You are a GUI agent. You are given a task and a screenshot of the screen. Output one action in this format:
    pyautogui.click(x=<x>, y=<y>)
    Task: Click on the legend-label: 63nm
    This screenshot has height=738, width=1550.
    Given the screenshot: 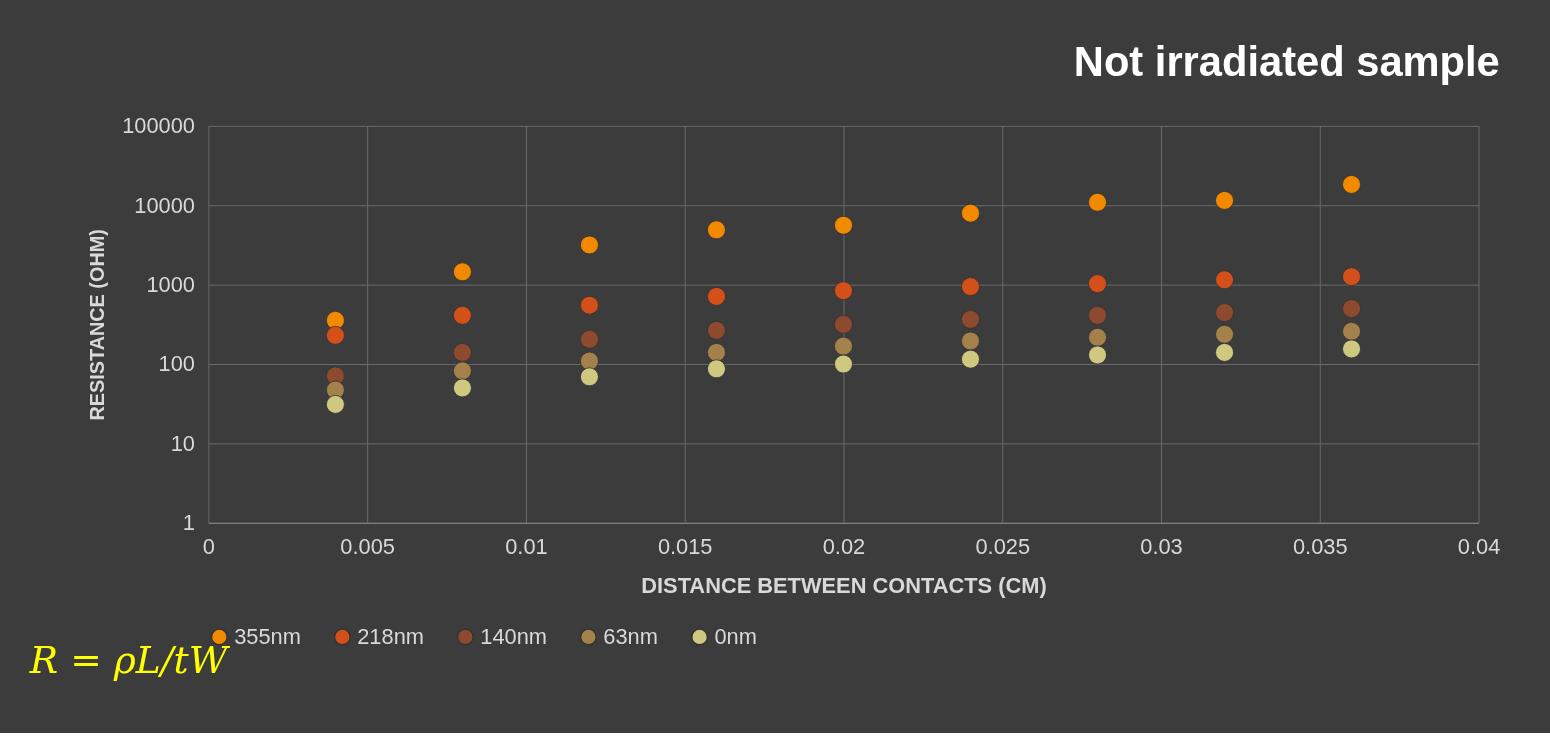 What is the action you would take?
    pyautogui.click(x=630, y=636)
    